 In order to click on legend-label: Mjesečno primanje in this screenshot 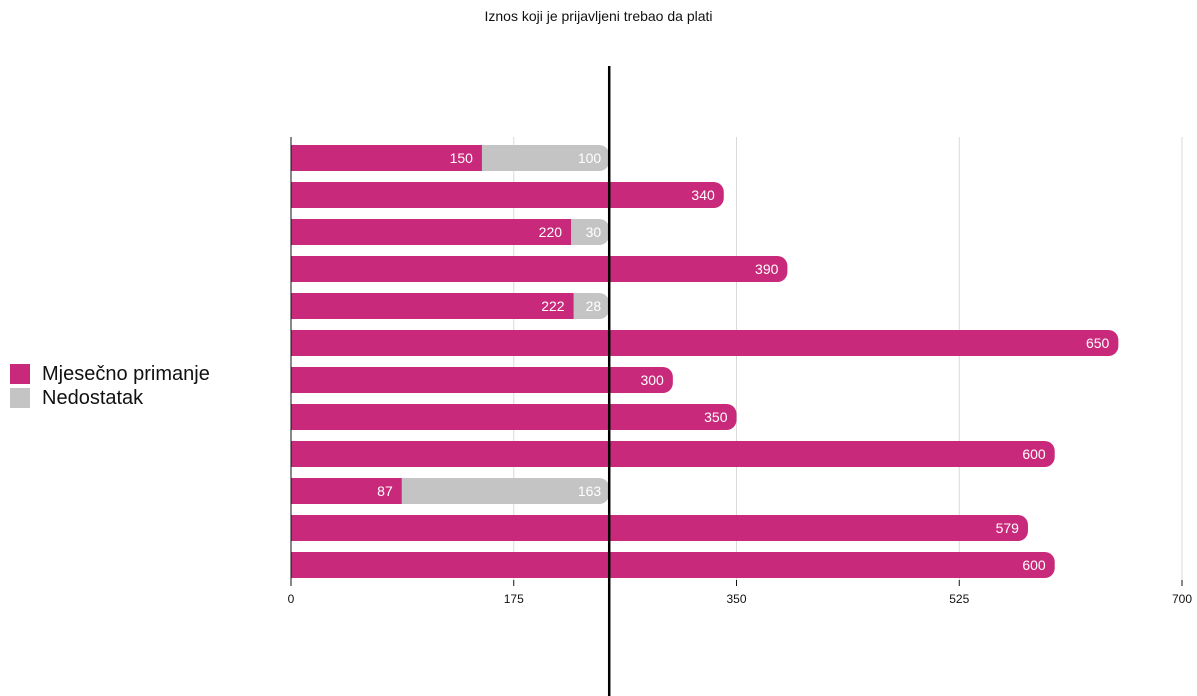, I will do `click(126, 373)`.